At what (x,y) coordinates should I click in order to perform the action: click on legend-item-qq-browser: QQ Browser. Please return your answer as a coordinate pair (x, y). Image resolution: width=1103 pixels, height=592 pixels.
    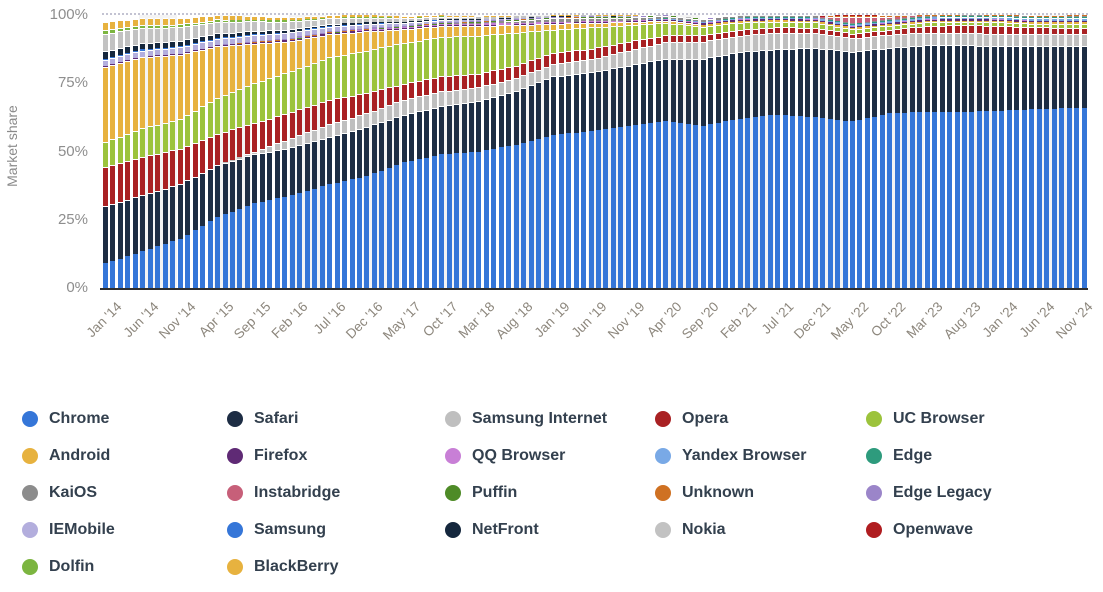
    Looking at the image, I should click on (550, 455).